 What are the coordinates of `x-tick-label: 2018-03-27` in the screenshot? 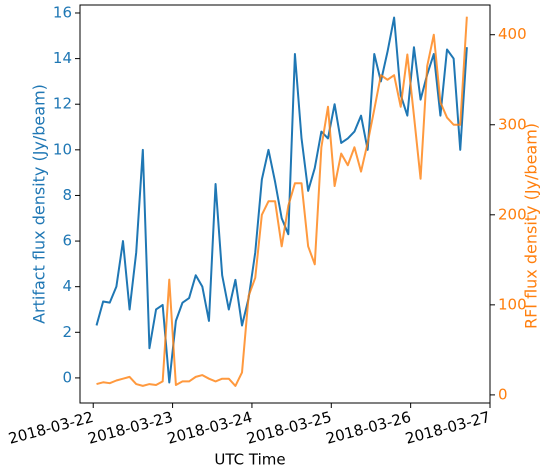 It's located at (447, 428).